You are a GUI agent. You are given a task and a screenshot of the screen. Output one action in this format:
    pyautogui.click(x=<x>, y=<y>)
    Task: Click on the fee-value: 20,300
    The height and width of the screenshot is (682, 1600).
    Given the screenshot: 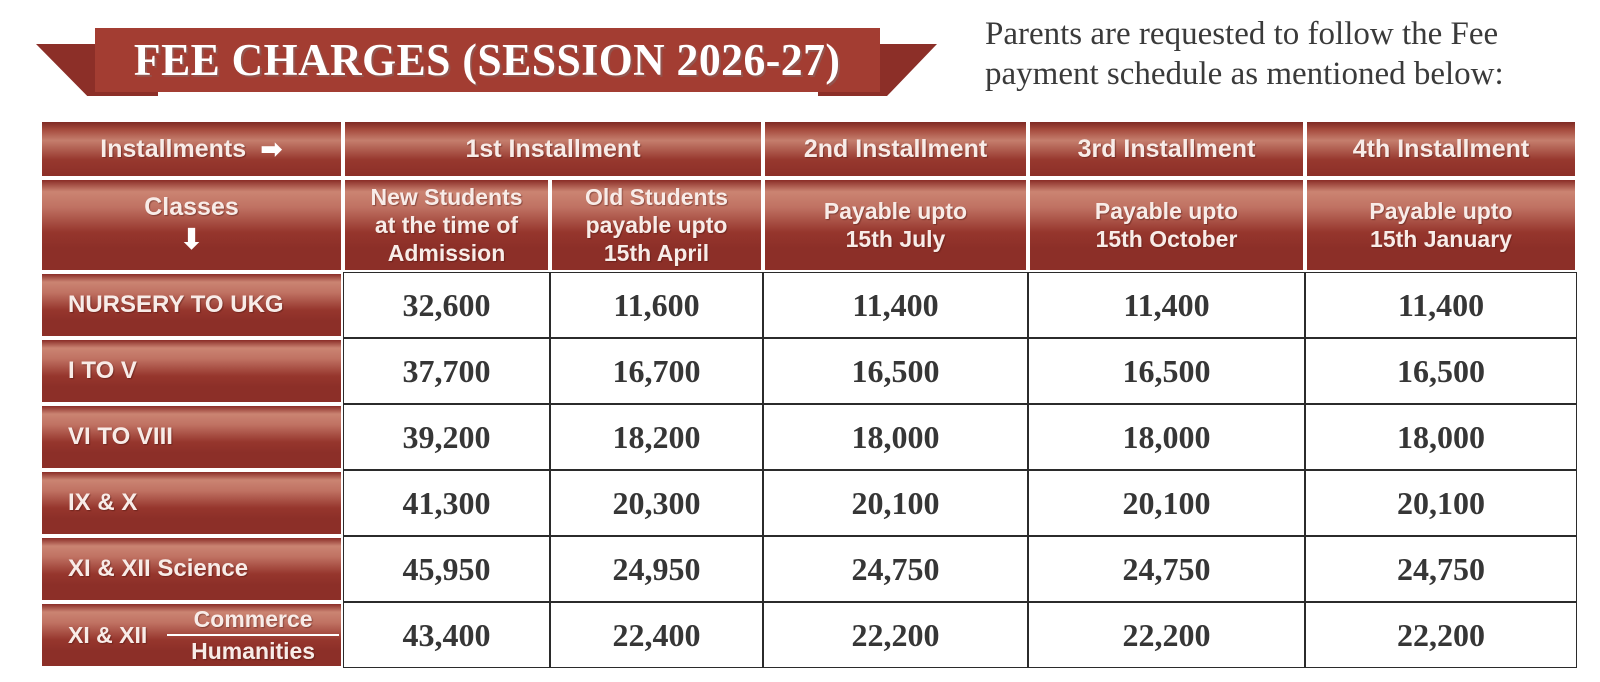 What is the action you would take?
    pyautogui.click(x=656, y=503)
    